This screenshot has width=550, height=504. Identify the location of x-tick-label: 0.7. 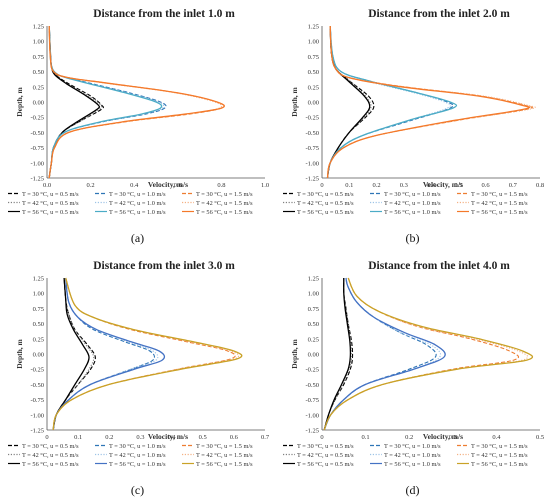
(513, 185).